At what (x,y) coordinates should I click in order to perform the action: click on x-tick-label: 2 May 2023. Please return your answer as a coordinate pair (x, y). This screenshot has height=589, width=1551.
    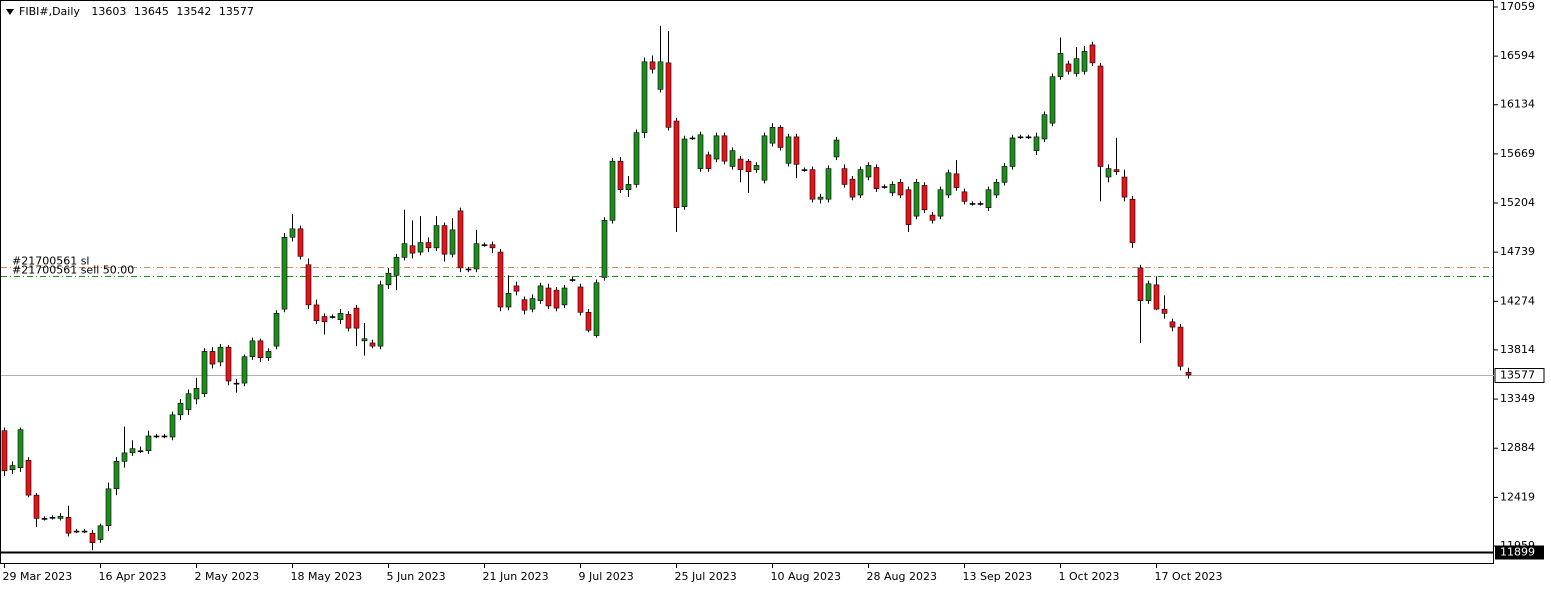
    Looking at the image, I should click on (227, 576).